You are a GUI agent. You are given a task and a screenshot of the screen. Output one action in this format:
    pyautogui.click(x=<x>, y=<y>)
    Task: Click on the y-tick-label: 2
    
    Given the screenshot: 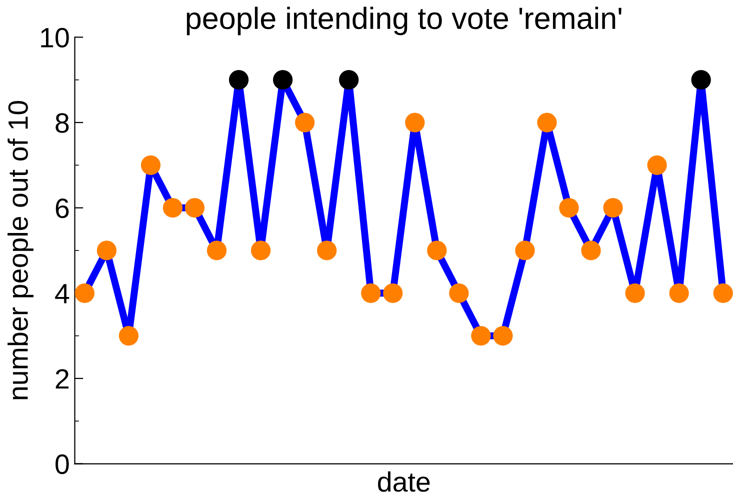 What is the action you would take?
    pyautogui.click(x=62, y=379)
    